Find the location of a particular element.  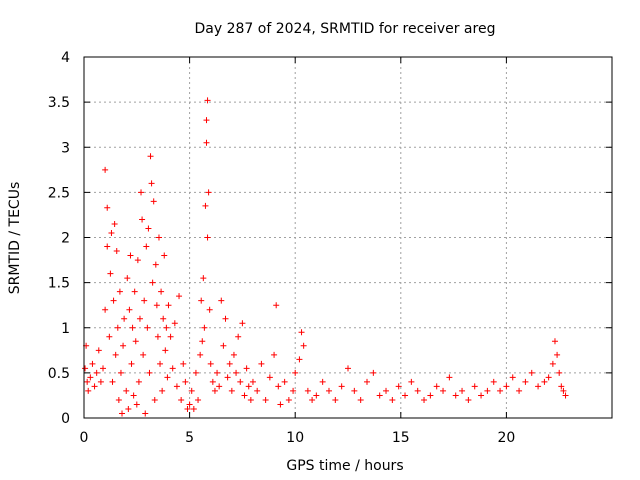

y-tick-label: 3.5 is located at coordinates (59, 103).